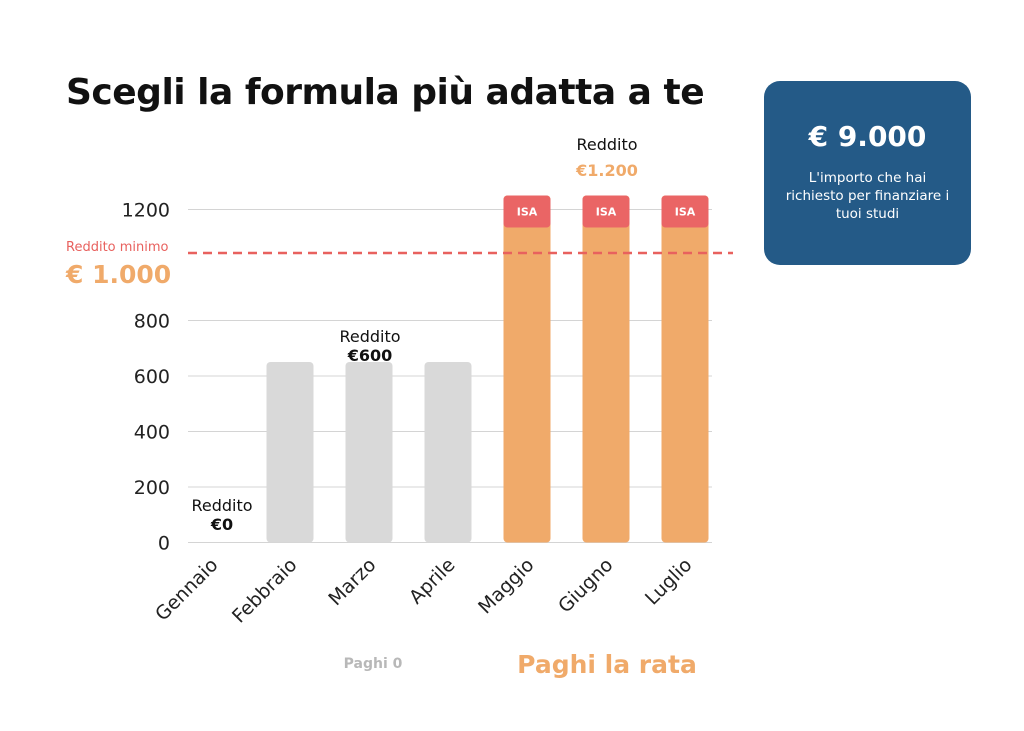  I want to click on y-tick-label: 600, so click(152, 377).